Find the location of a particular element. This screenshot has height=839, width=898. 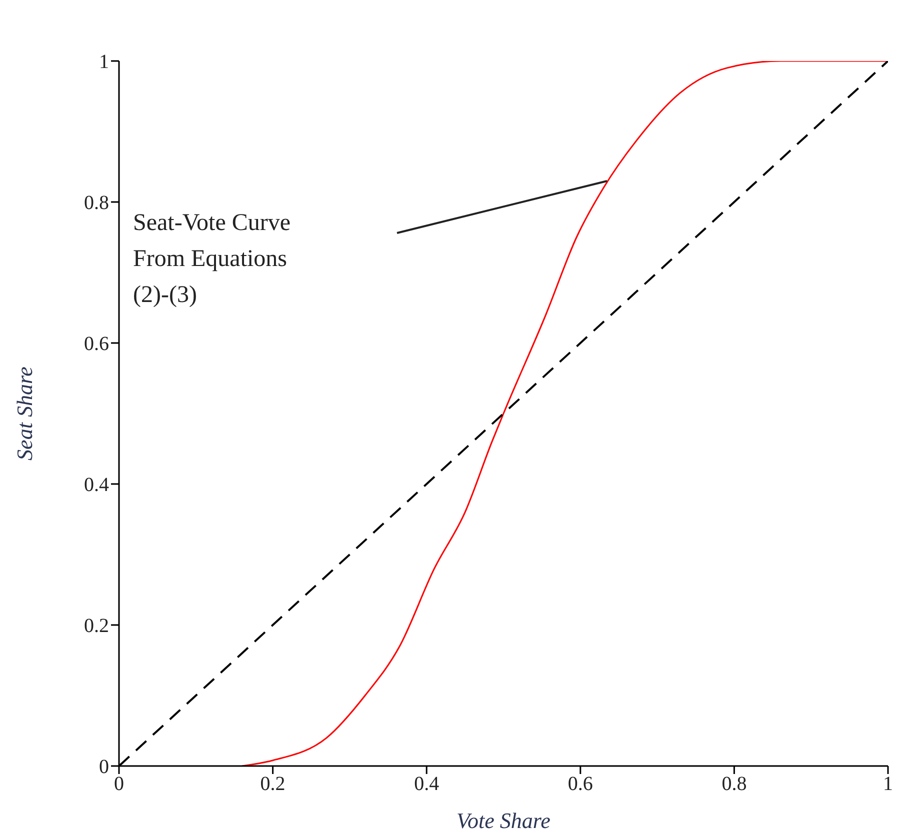

x-tick-label: 0.8 is located at coordinates (734, 784).